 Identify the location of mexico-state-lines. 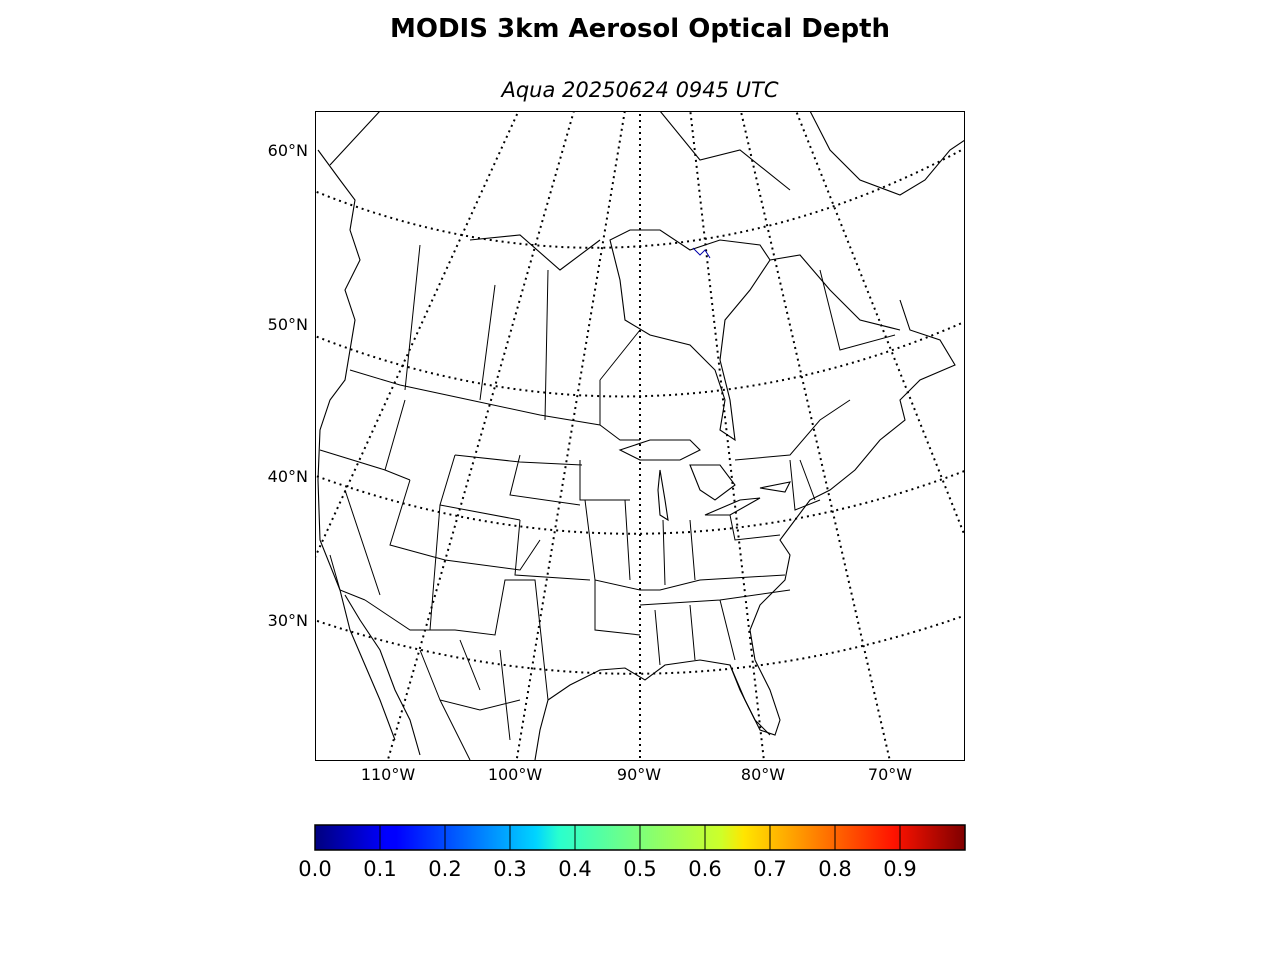
(470, 700).